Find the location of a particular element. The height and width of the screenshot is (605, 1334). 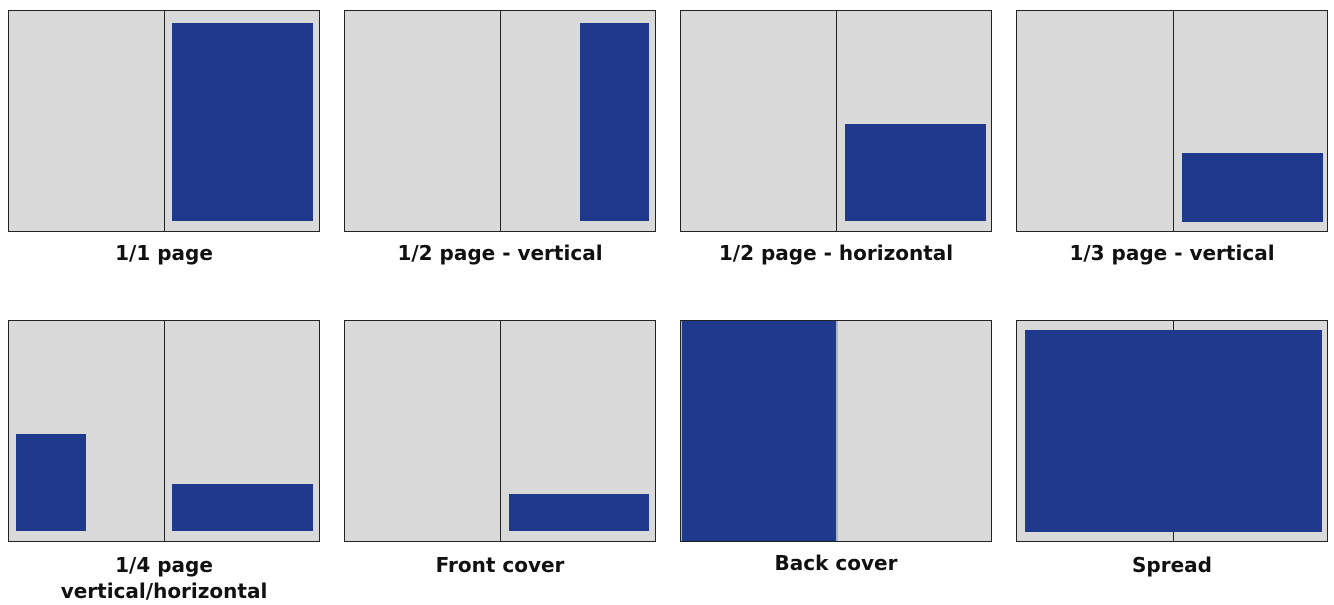

format-half-vertical is located at coordinates (500, 121).